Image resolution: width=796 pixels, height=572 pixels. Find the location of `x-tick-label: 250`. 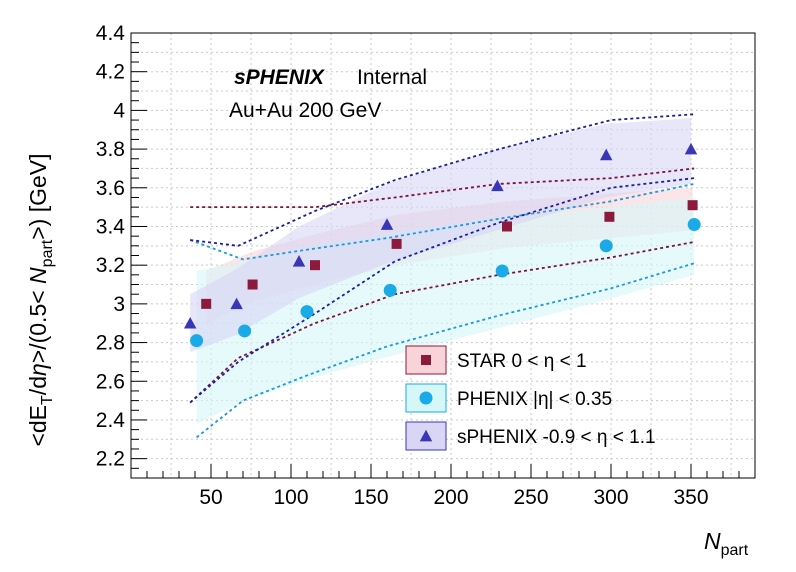

x-tick-label: 250 is located at coordinates (530, 497).